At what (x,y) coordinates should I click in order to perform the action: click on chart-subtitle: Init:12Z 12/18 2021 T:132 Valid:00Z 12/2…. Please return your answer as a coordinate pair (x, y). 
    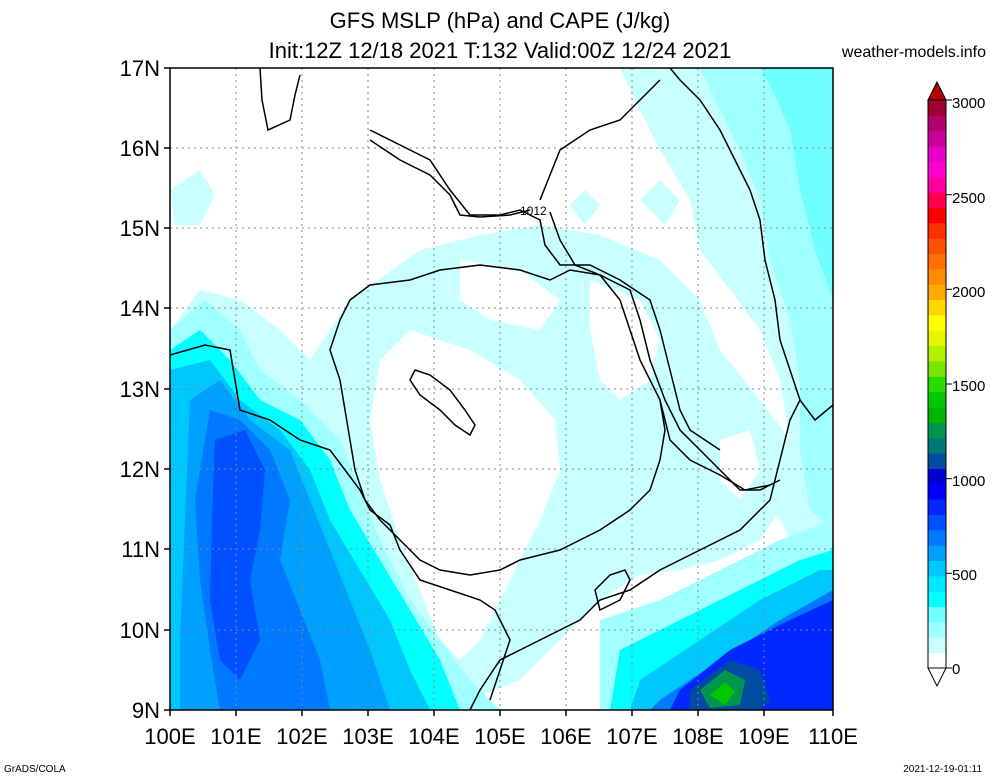
    Looking at the image, I should click on (500, 50).